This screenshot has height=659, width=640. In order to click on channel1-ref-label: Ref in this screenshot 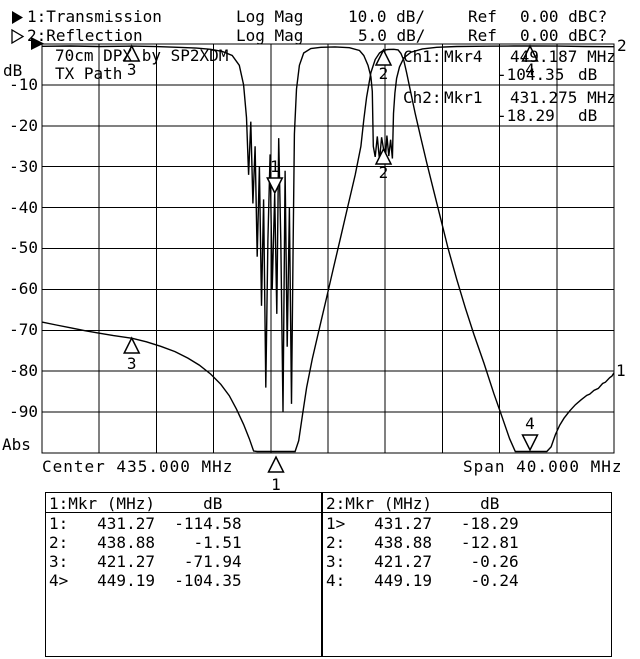, I will do `click(482, 16)`.